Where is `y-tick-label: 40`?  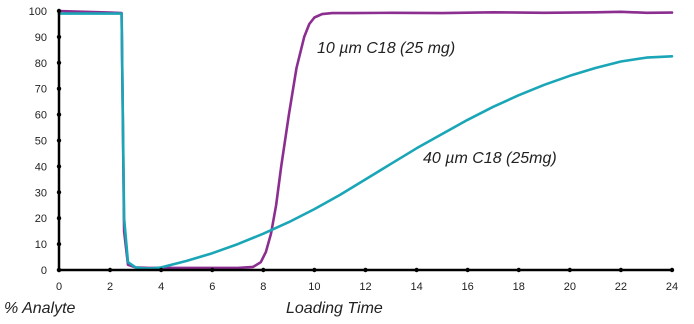
y-tick-label: 40 is located at coordinates (41, 167).